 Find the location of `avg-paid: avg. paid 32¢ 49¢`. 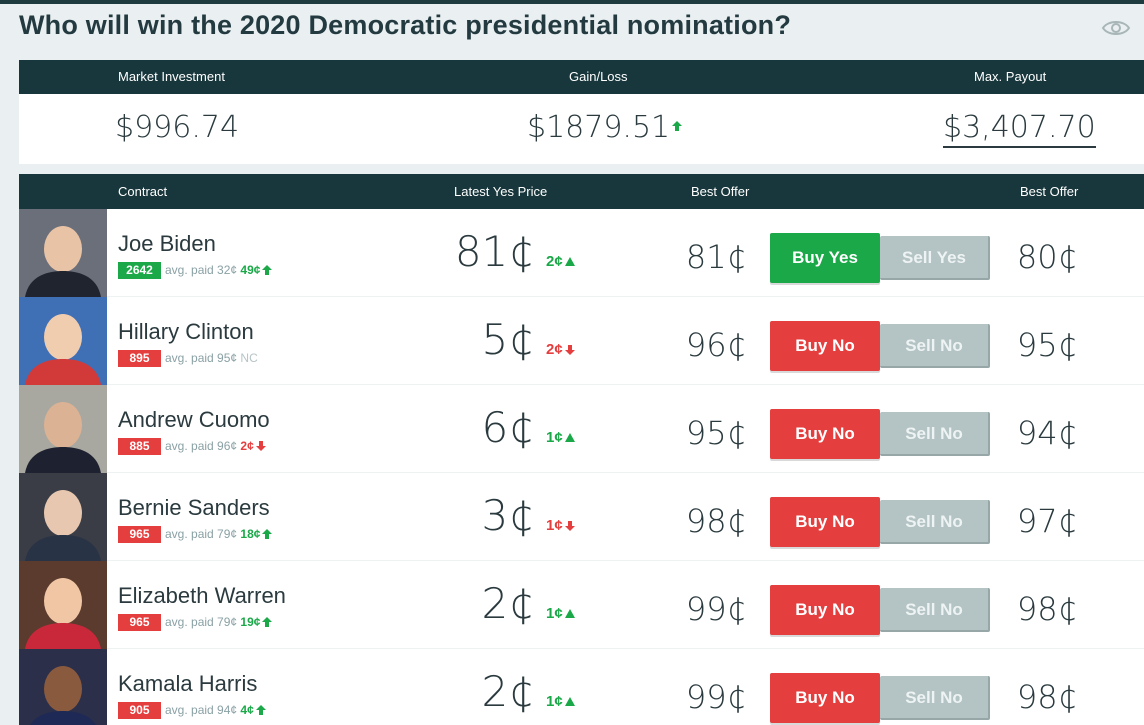

avg-paid: avg. paid 32¢ 49¢ is located at coordinates (219, 270).